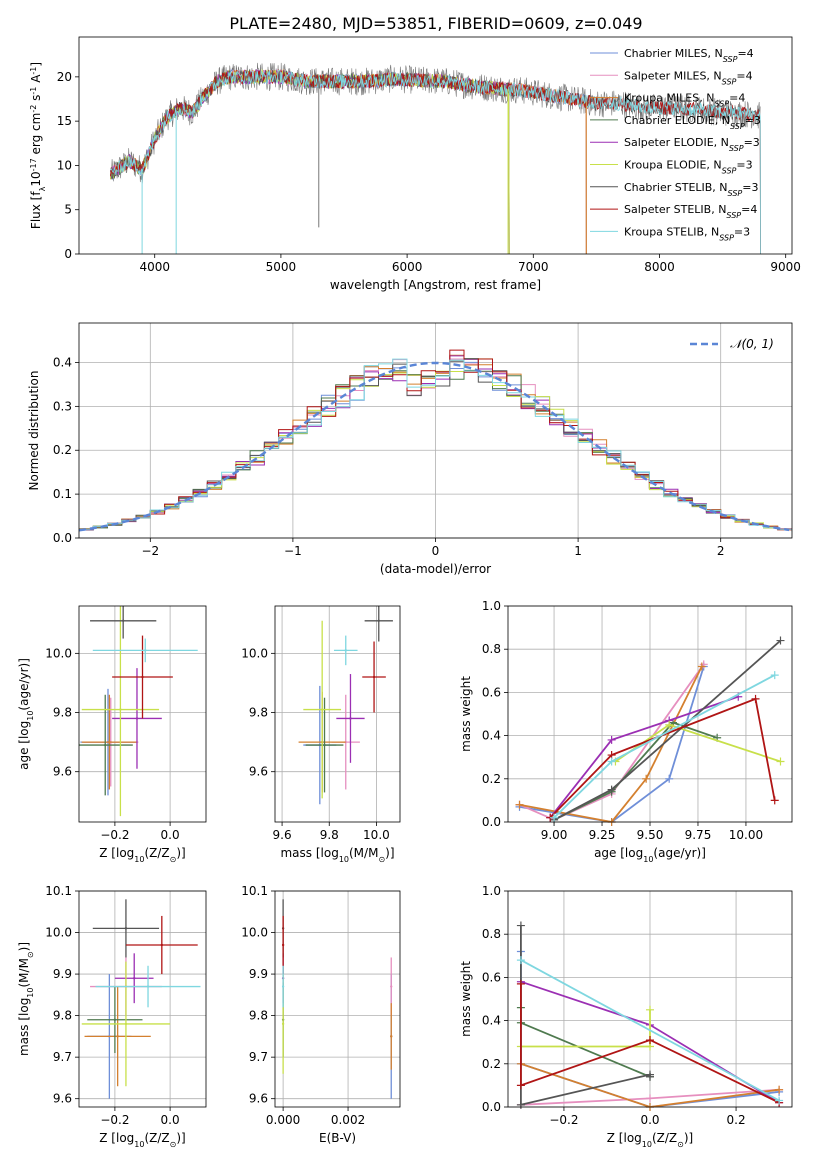 This screenshot has height=1170, width=819. Describe the element at coordinates (691, 189) in the screenshot. I see `legend-label-6: Chabrier STELIB, NSSP=3` at that location.